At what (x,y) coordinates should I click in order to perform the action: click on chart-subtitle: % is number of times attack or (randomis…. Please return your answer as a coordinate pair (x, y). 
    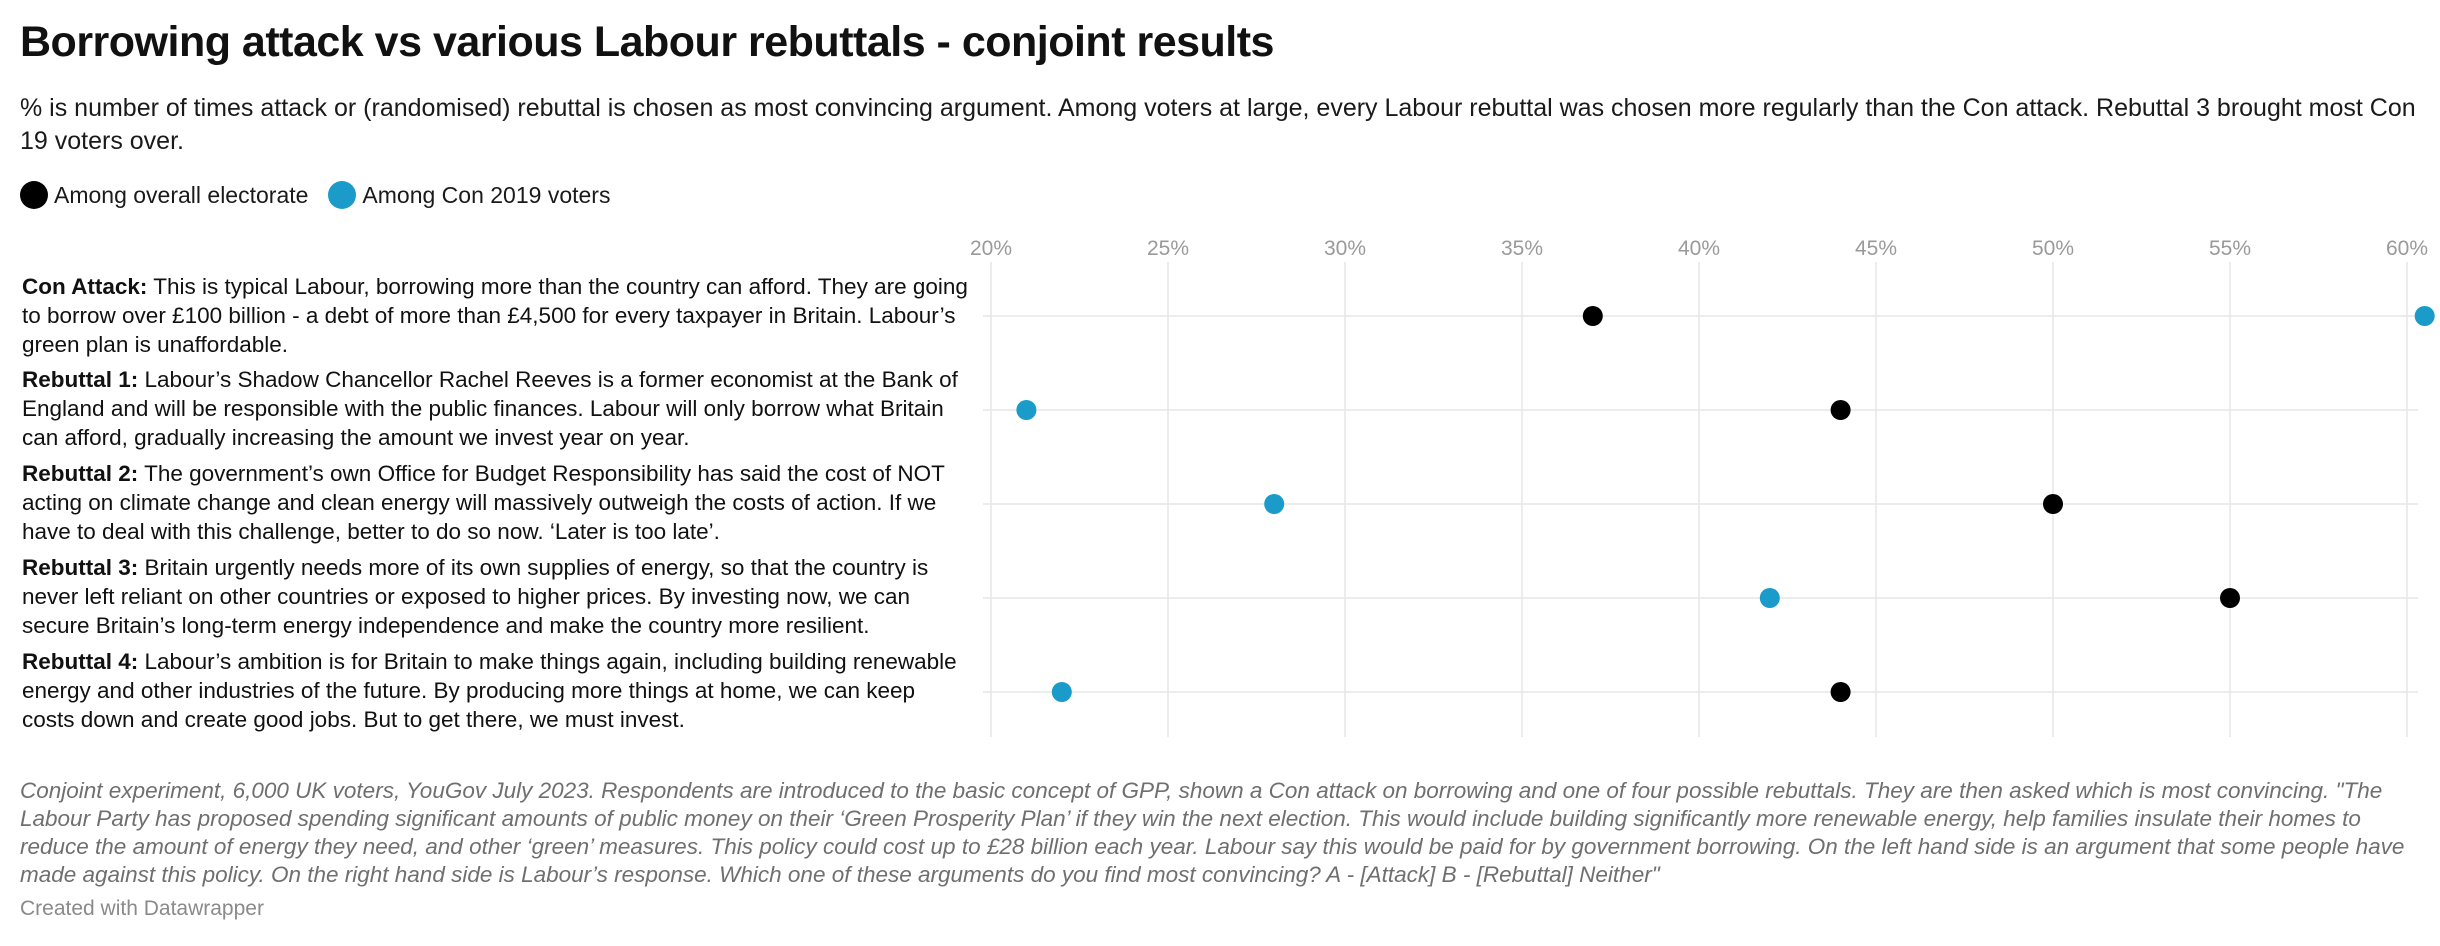
    Looking at the image, I should click on (1218, 124).